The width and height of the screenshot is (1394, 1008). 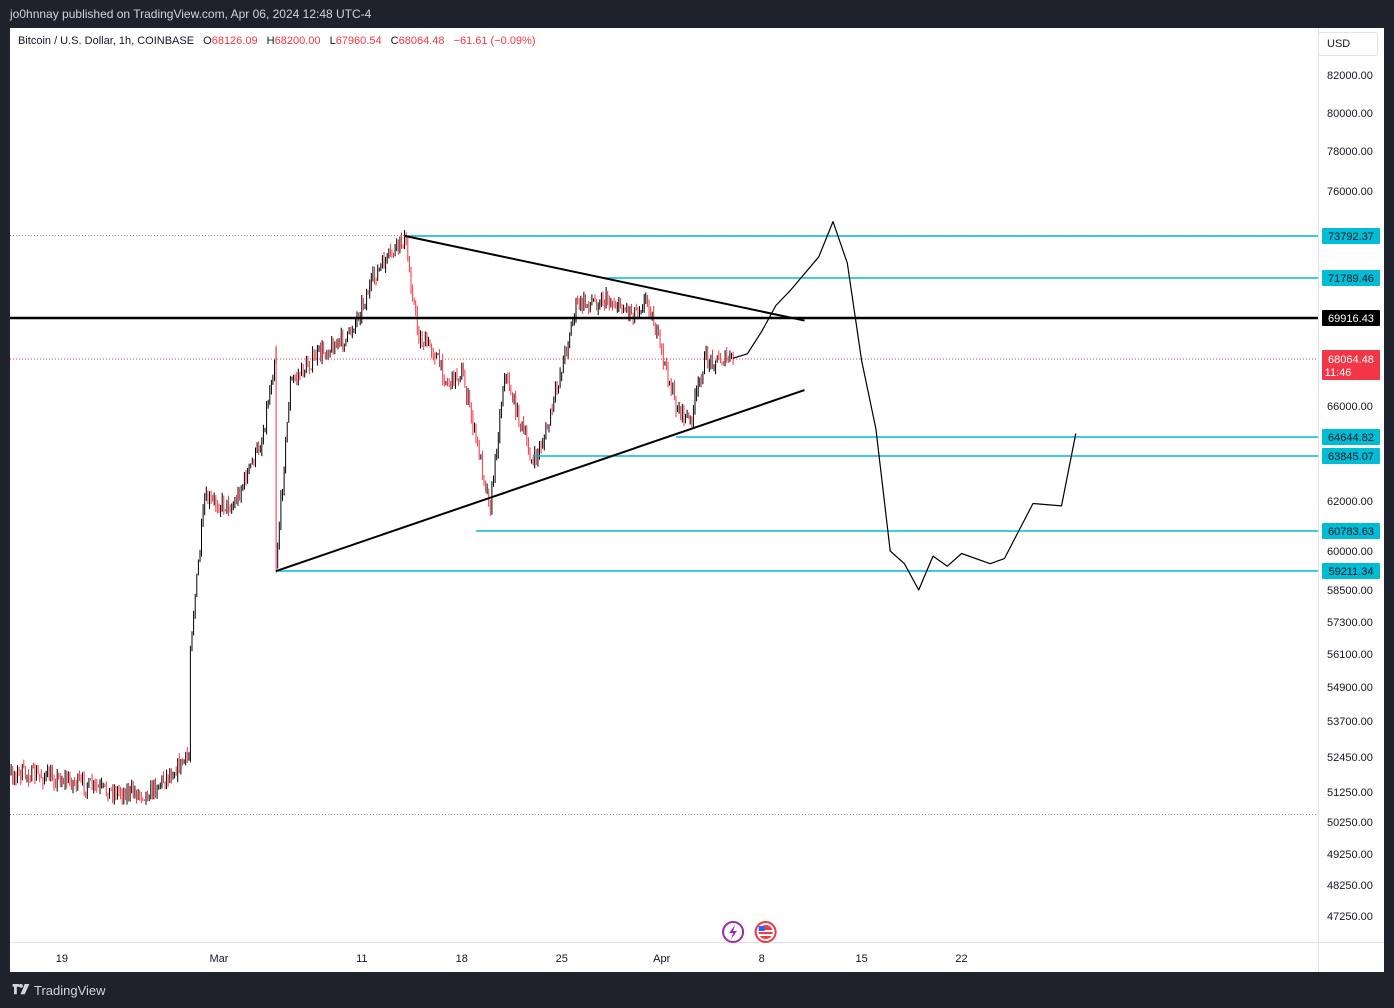 I want to click on trendlines-layer, so click(x=540, y=403).